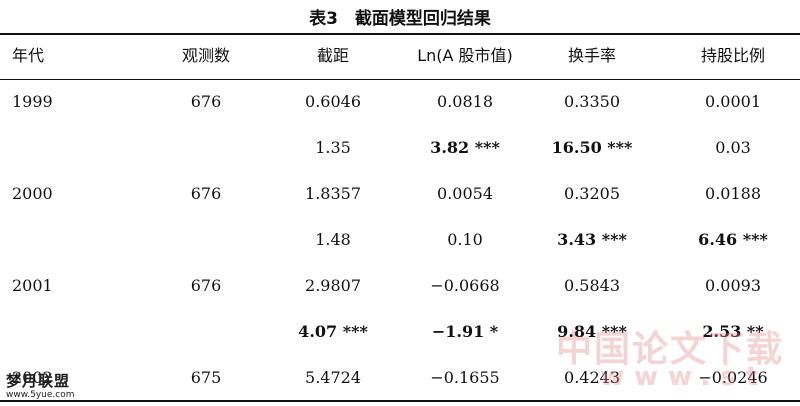 This screenshot has width=800, height=406. Describe the element at coordinates (592, 239) in the screenshot. I see `table-cell: 3.43 ***` at that location.